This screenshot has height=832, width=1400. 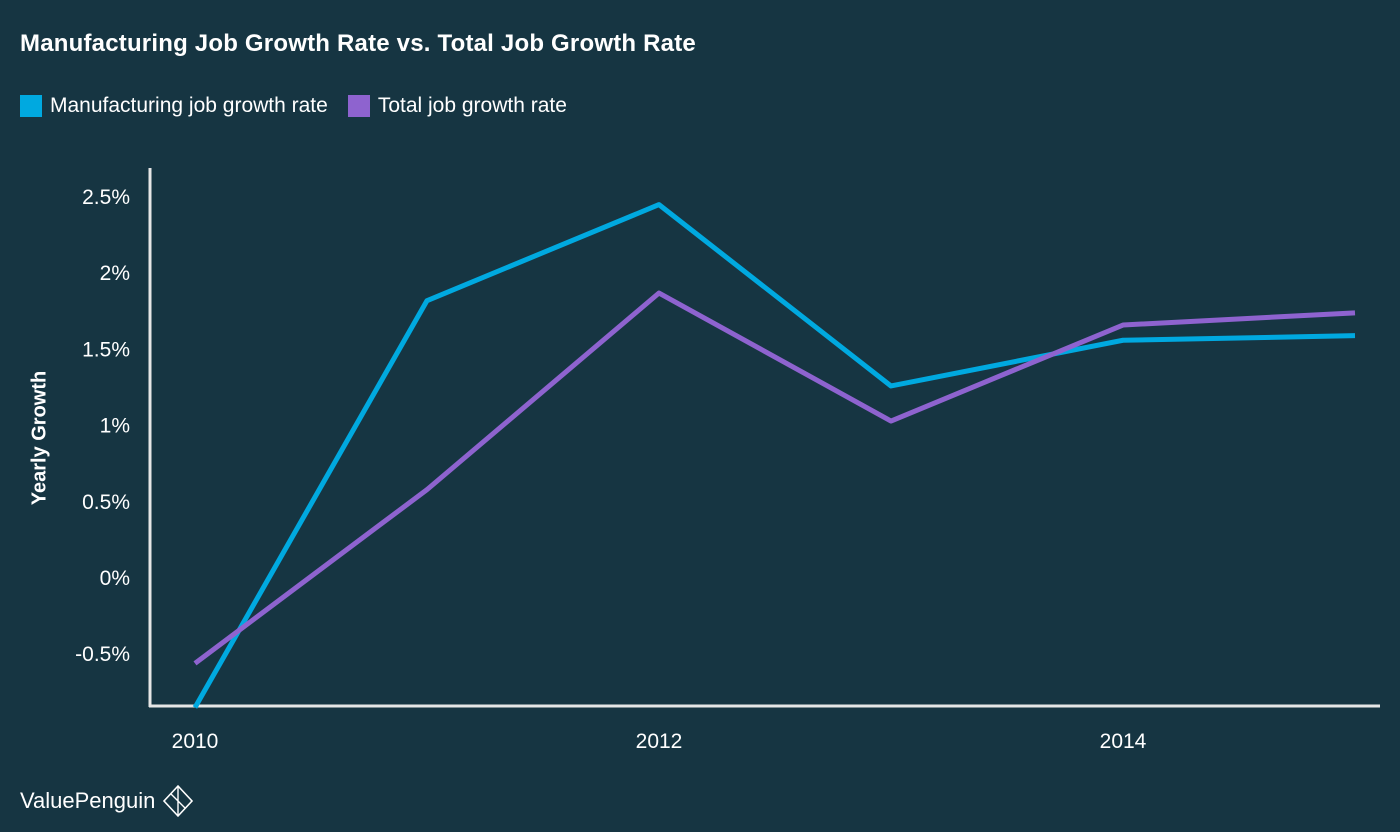 I want to click on y-tick-label: 1%, so click(x=115, y=426).